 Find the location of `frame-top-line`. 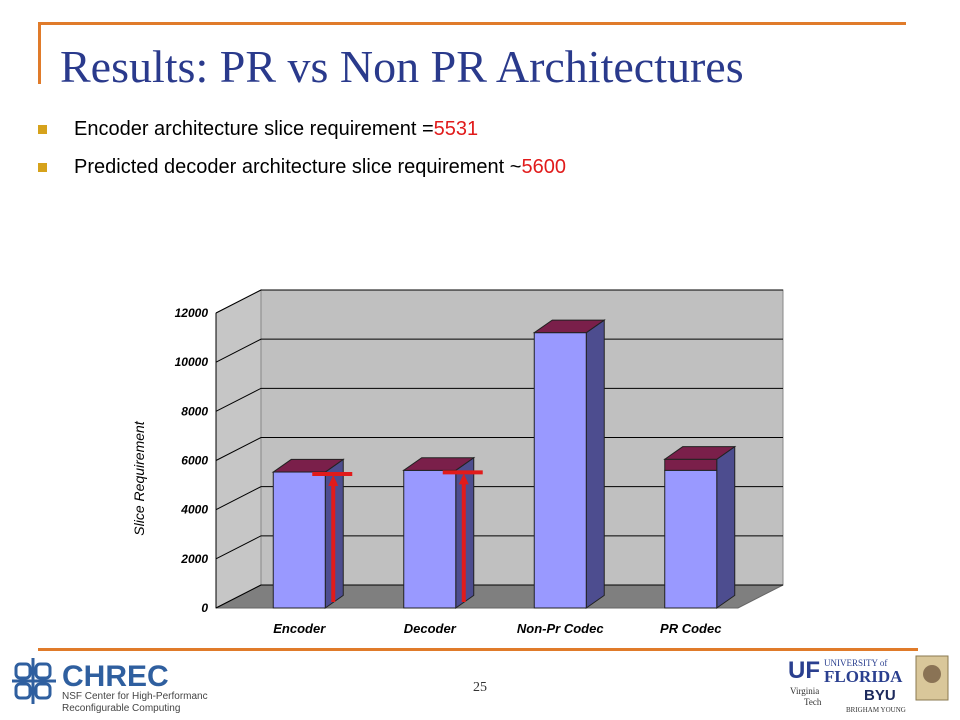

frame-top-line is located at coordinates (472, 23).